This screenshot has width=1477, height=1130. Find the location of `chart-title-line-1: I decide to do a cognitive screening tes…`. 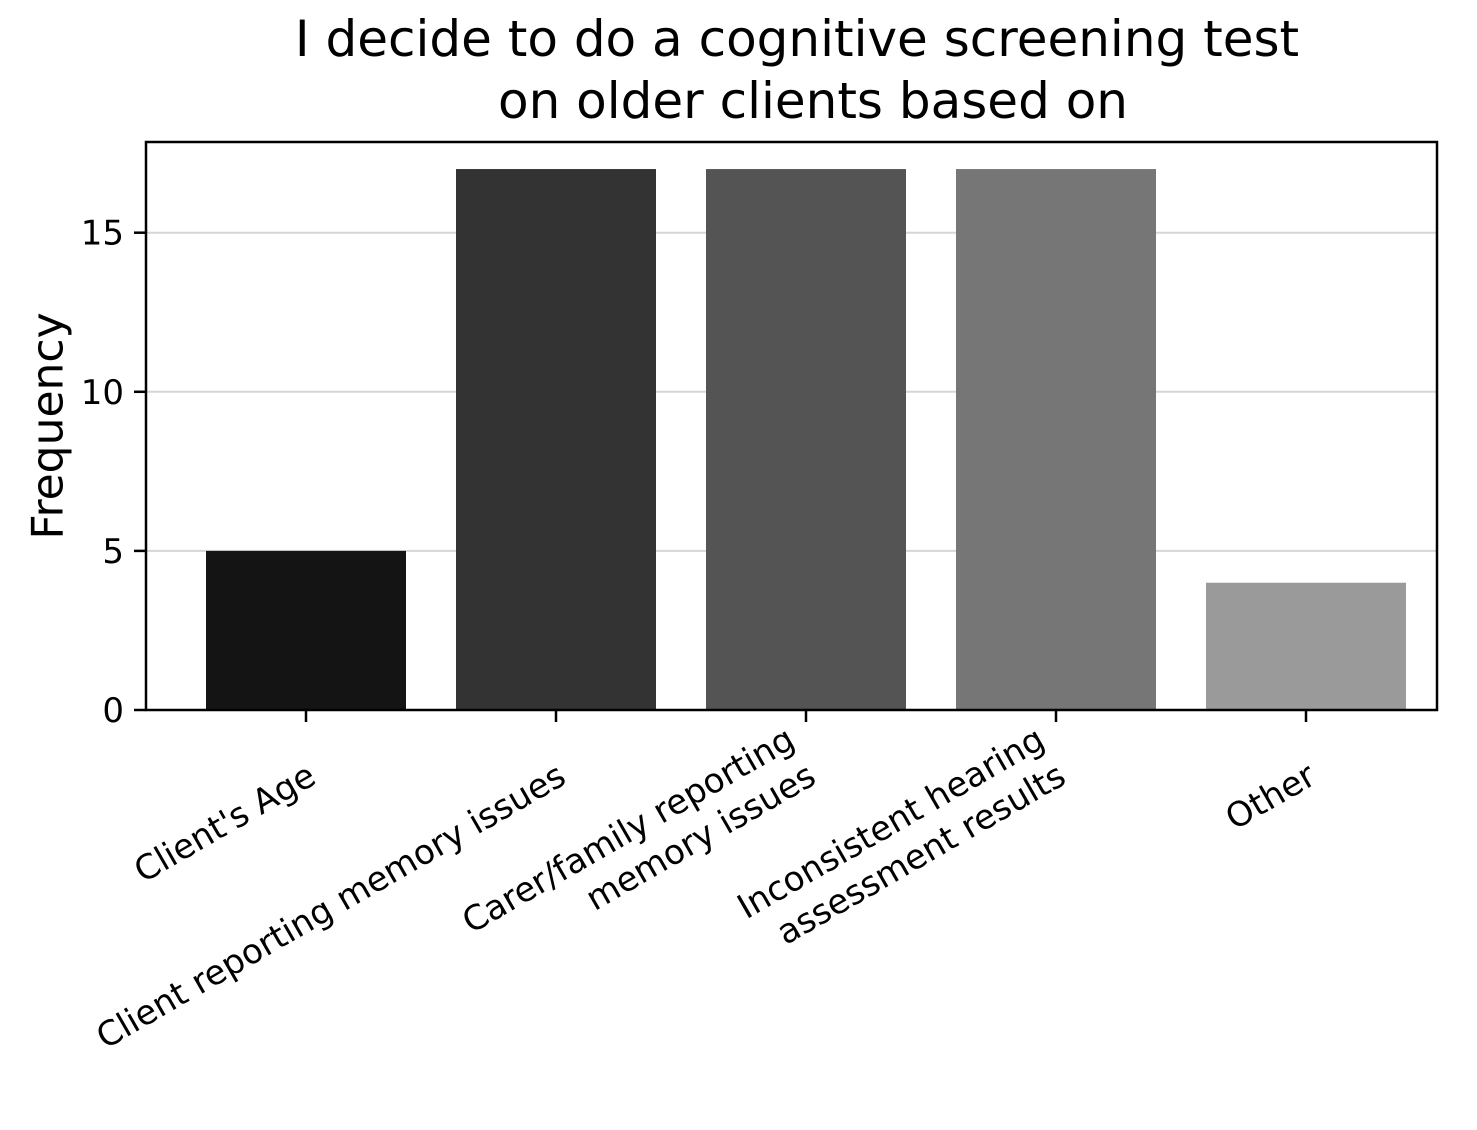

chart-title-line-1: I decide to do a cognitive screening tes… is located at coordinates (797, 39).